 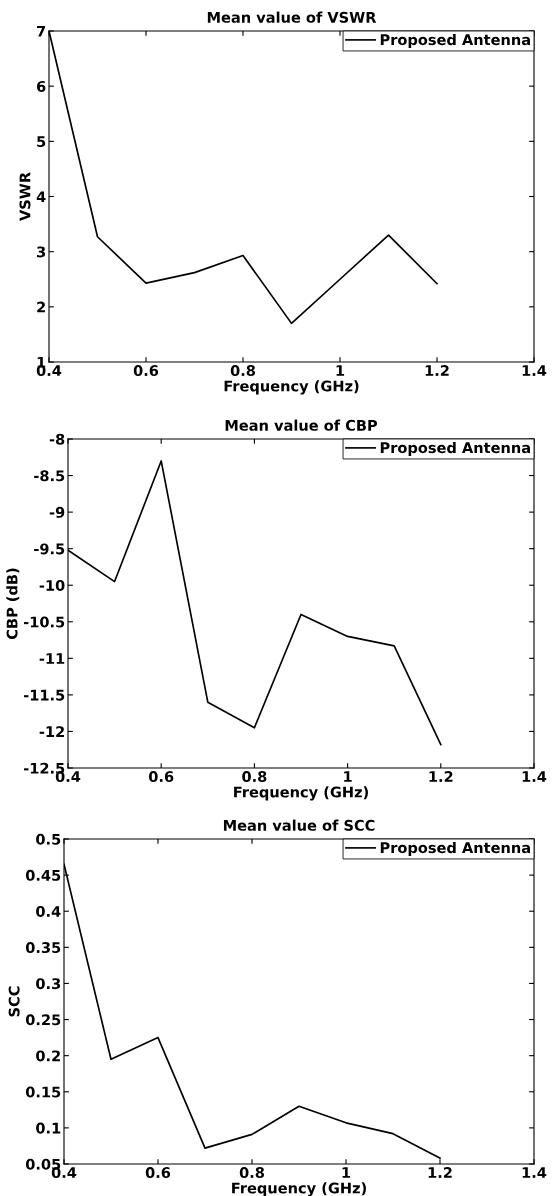 What do you see at coordinates (14, 1001) in the screenshot?
I see `y-axis-title: SCC` at bounding box center [14, 1001].